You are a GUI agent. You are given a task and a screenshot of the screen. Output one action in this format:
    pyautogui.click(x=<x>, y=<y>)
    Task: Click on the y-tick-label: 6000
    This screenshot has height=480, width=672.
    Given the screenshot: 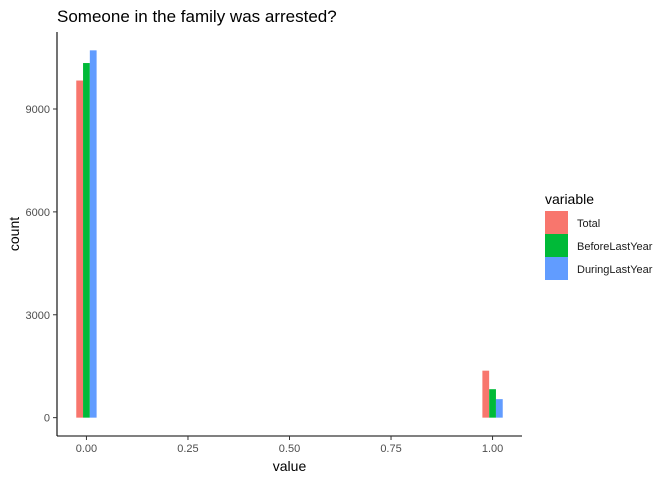 What is the action you would take?
    pyautogui.click(x=38, y=213)
    